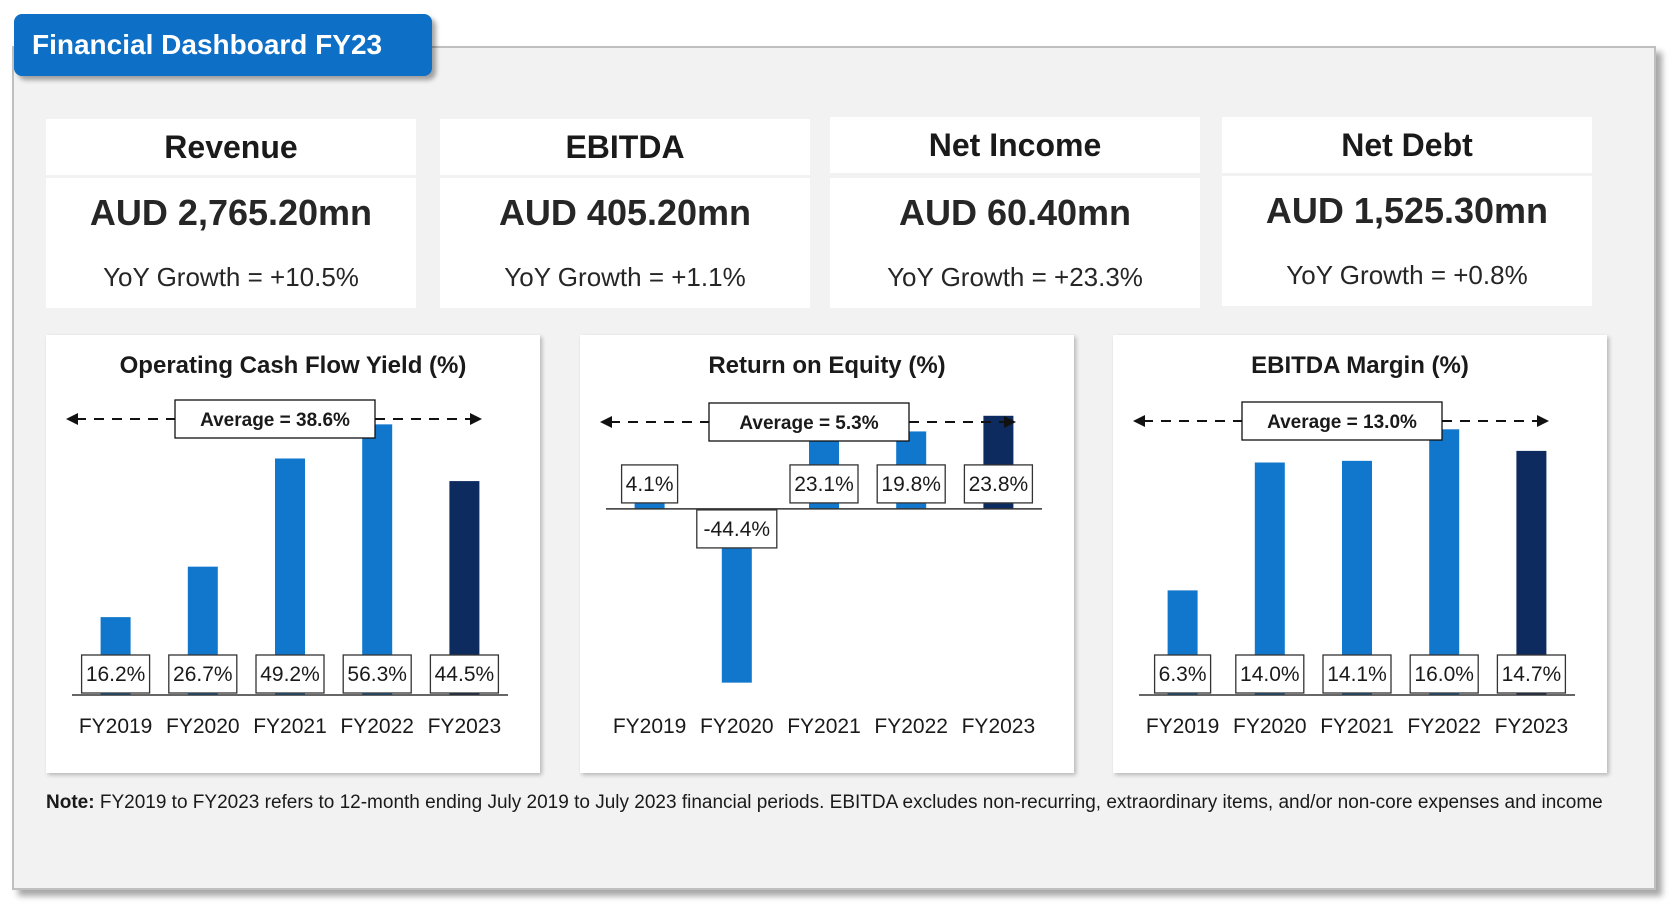 Image resolution: width=1671 pixels, height=906 pixels. I want to click on value-label: 16.2%, so click(115, 674).